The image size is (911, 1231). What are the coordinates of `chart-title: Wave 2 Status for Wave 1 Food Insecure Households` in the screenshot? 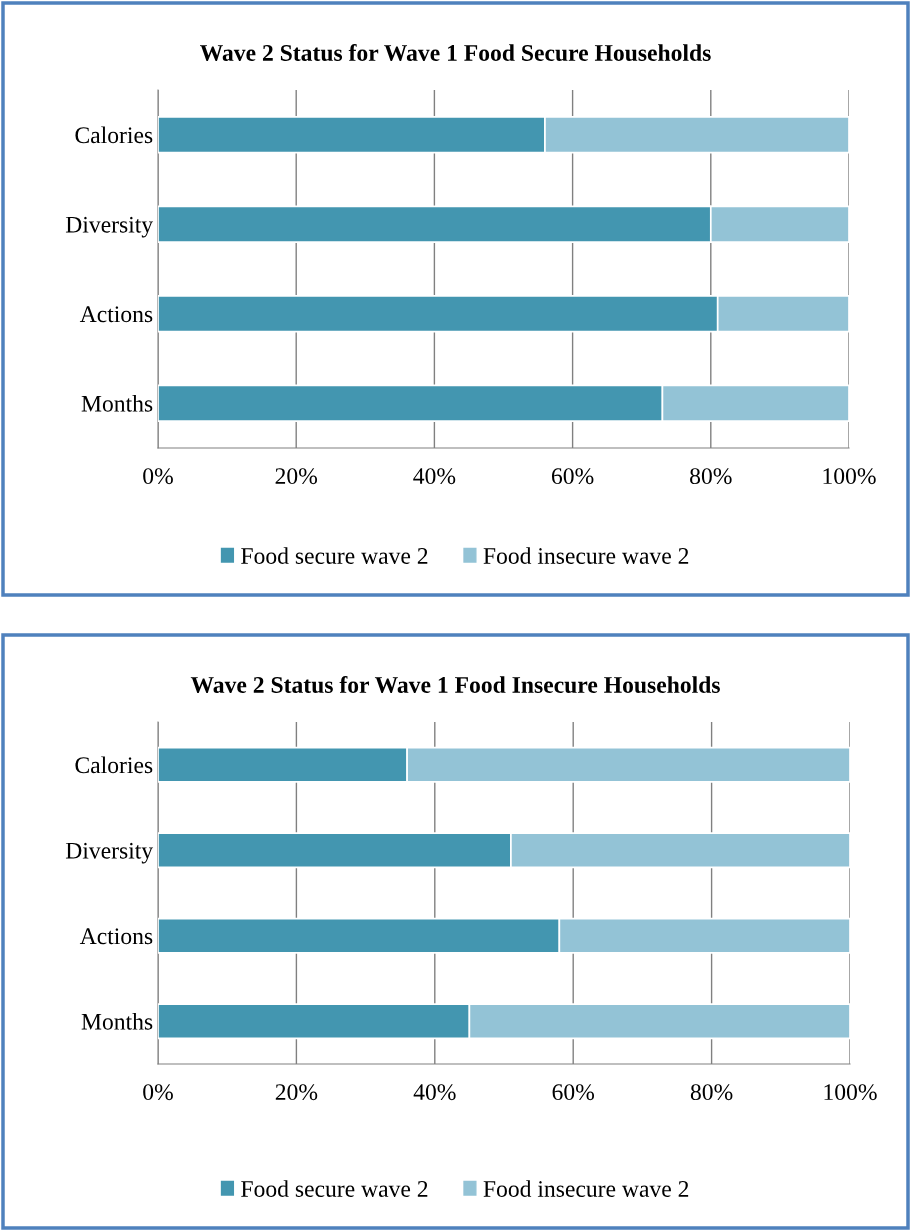 It's located at (455, 685).